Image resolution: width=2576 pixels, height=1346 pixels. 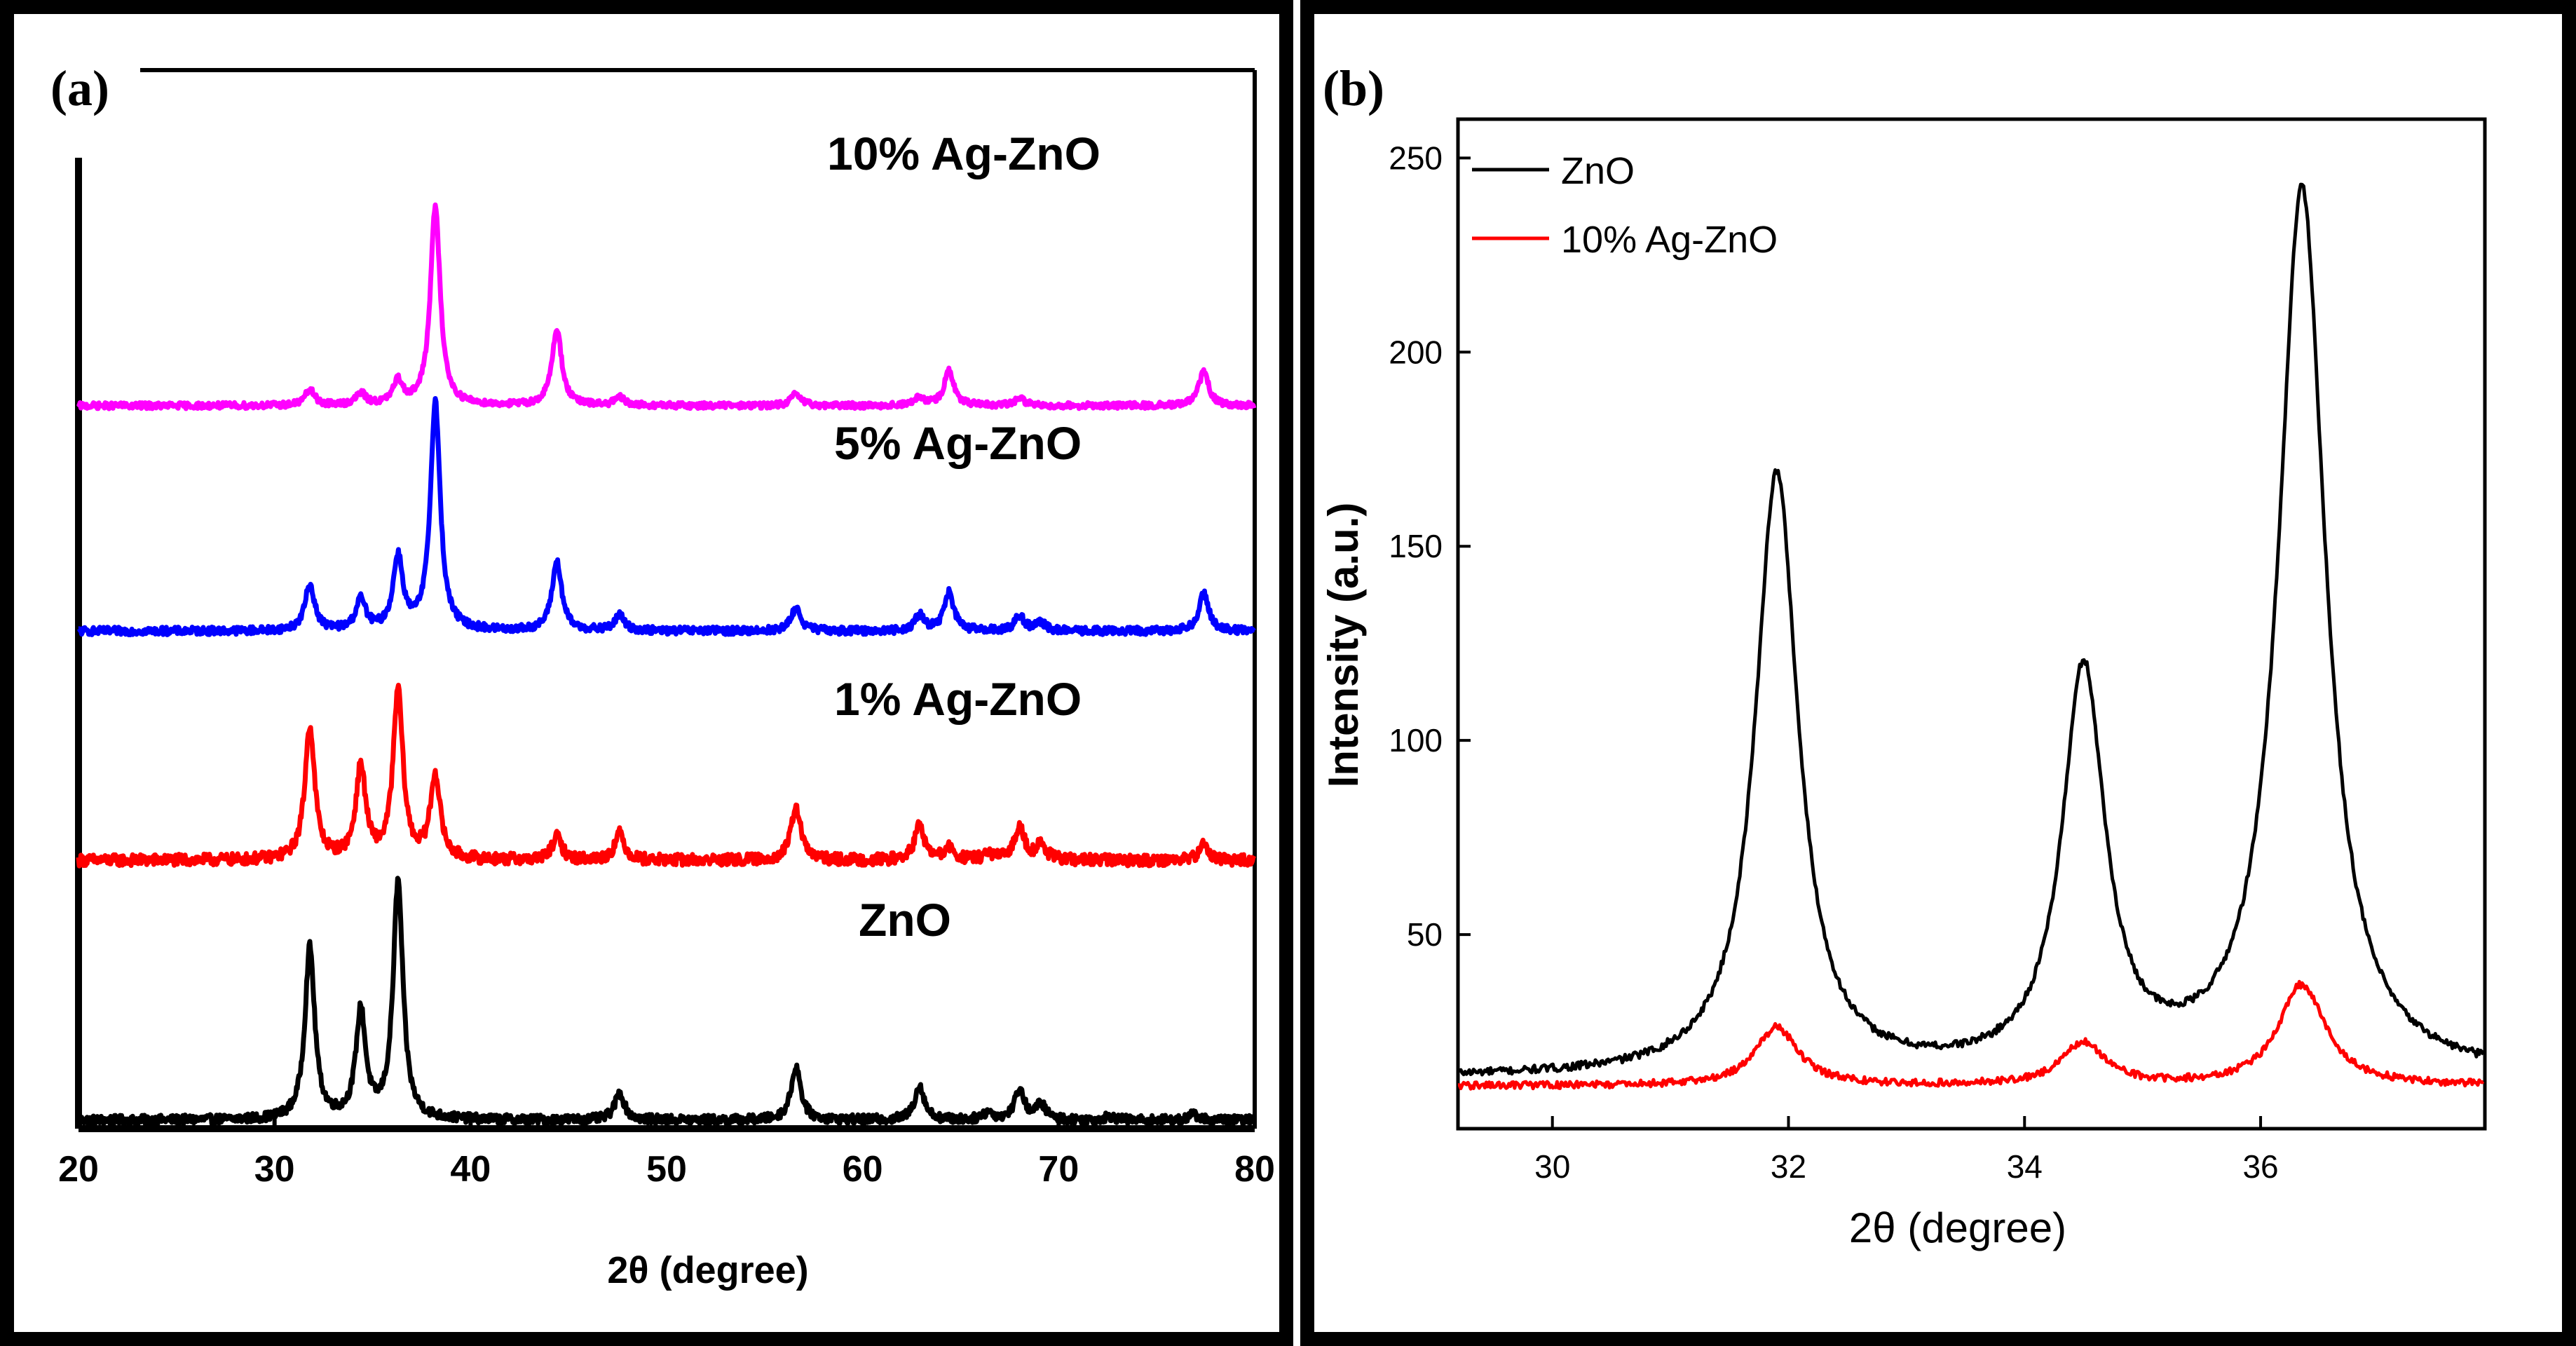 I want to click on y-tick-label-b-50: 50, so click(x=1425, y=934).